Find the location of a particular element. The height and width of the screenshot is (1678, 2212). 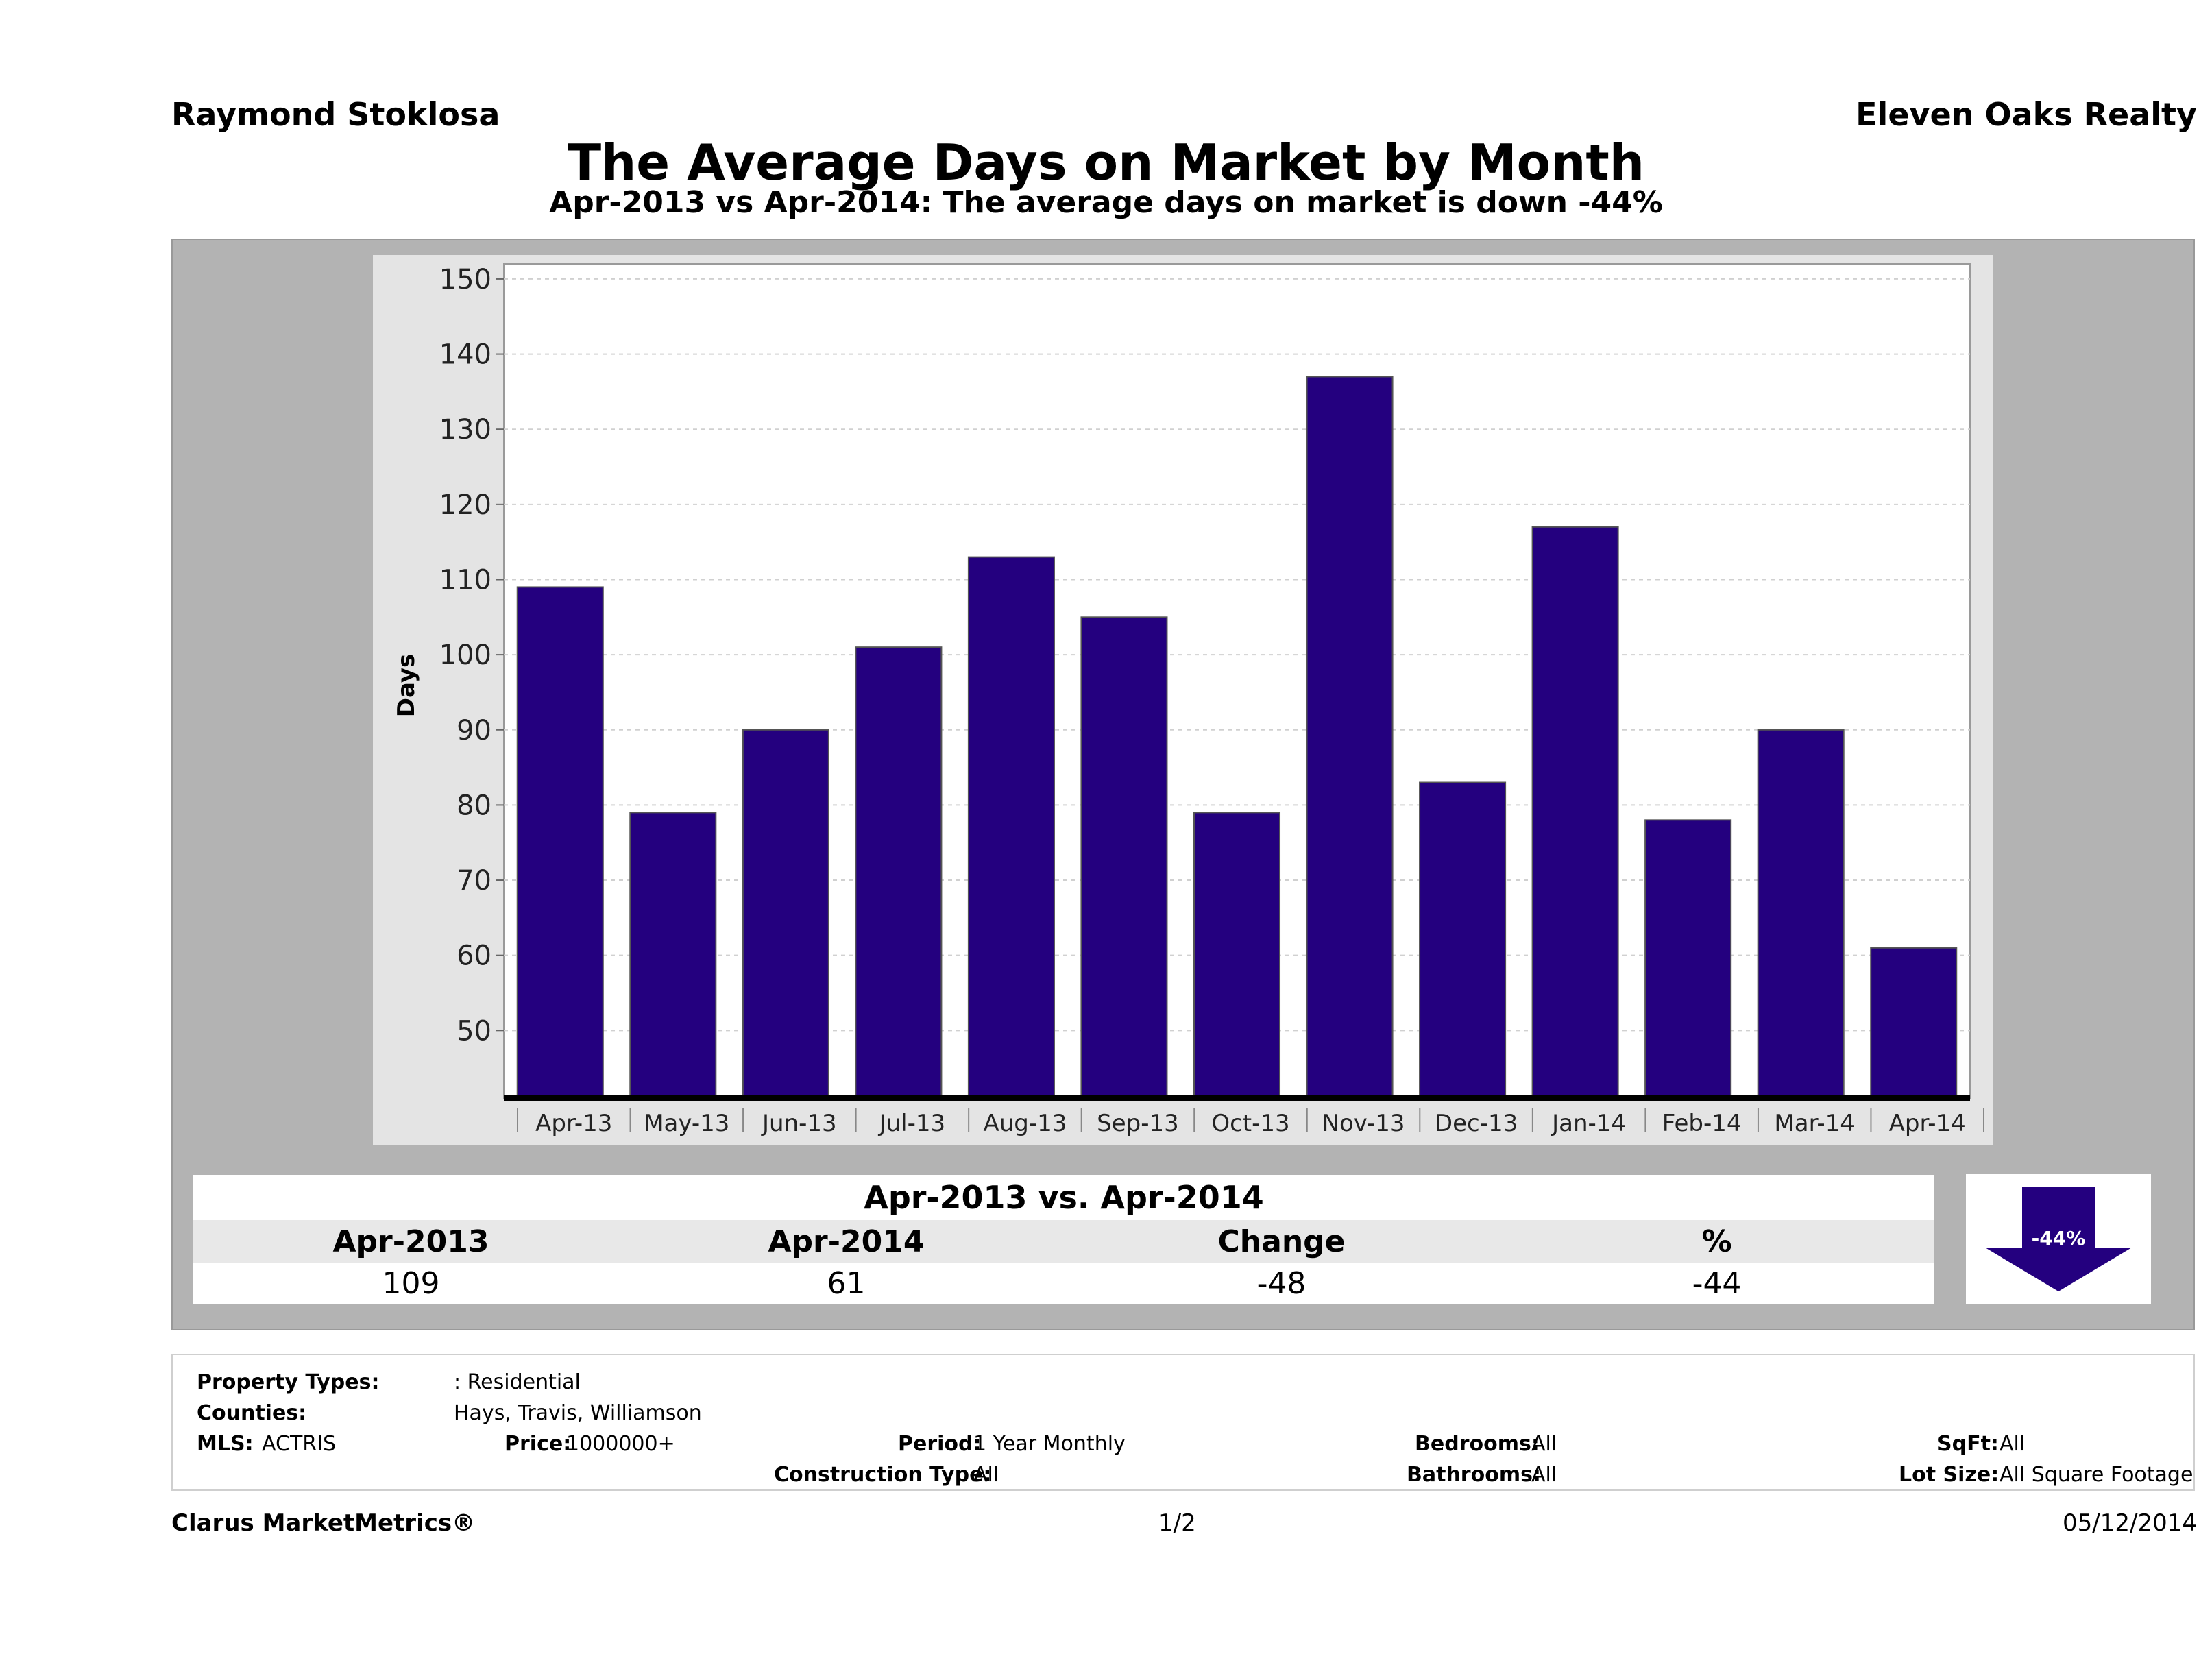

construction-type-value: All is located at coordinates (986, 1475).